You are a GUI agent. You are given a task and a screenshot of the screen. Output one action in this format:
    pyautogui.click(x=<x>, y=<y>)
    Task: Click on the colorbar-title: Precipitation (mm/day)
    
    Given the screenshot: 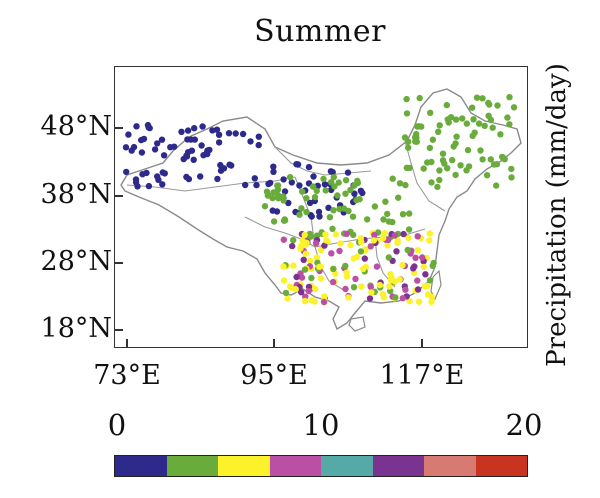 What is the action you would take?
    pyautogui.click(x=557, y=215)
    